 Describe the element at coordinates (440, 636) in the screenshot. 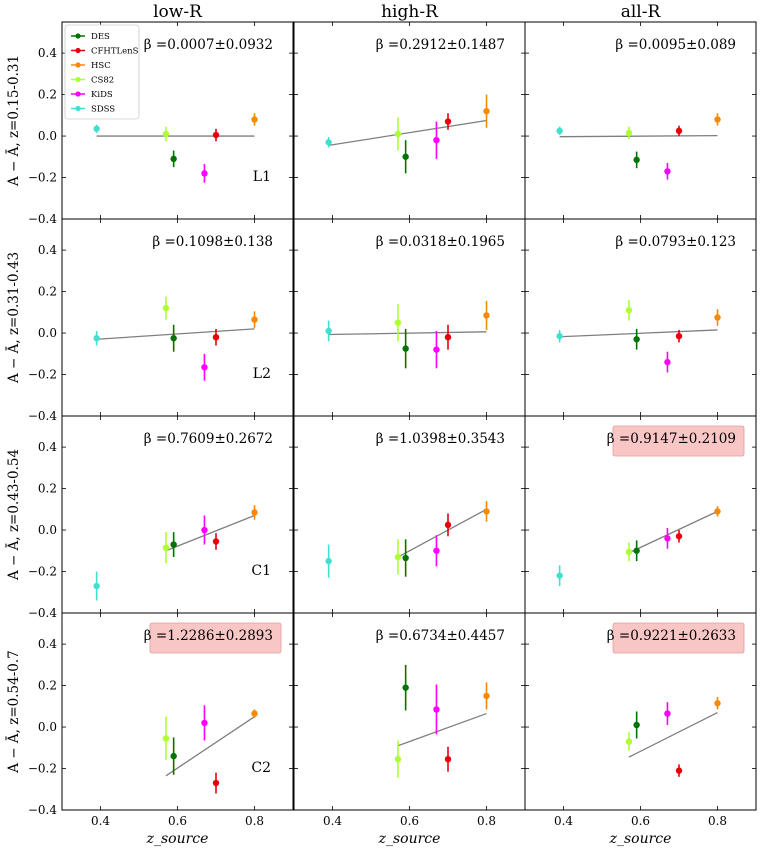

I see `beta-label: β =0.6734±0.4457` at that location.